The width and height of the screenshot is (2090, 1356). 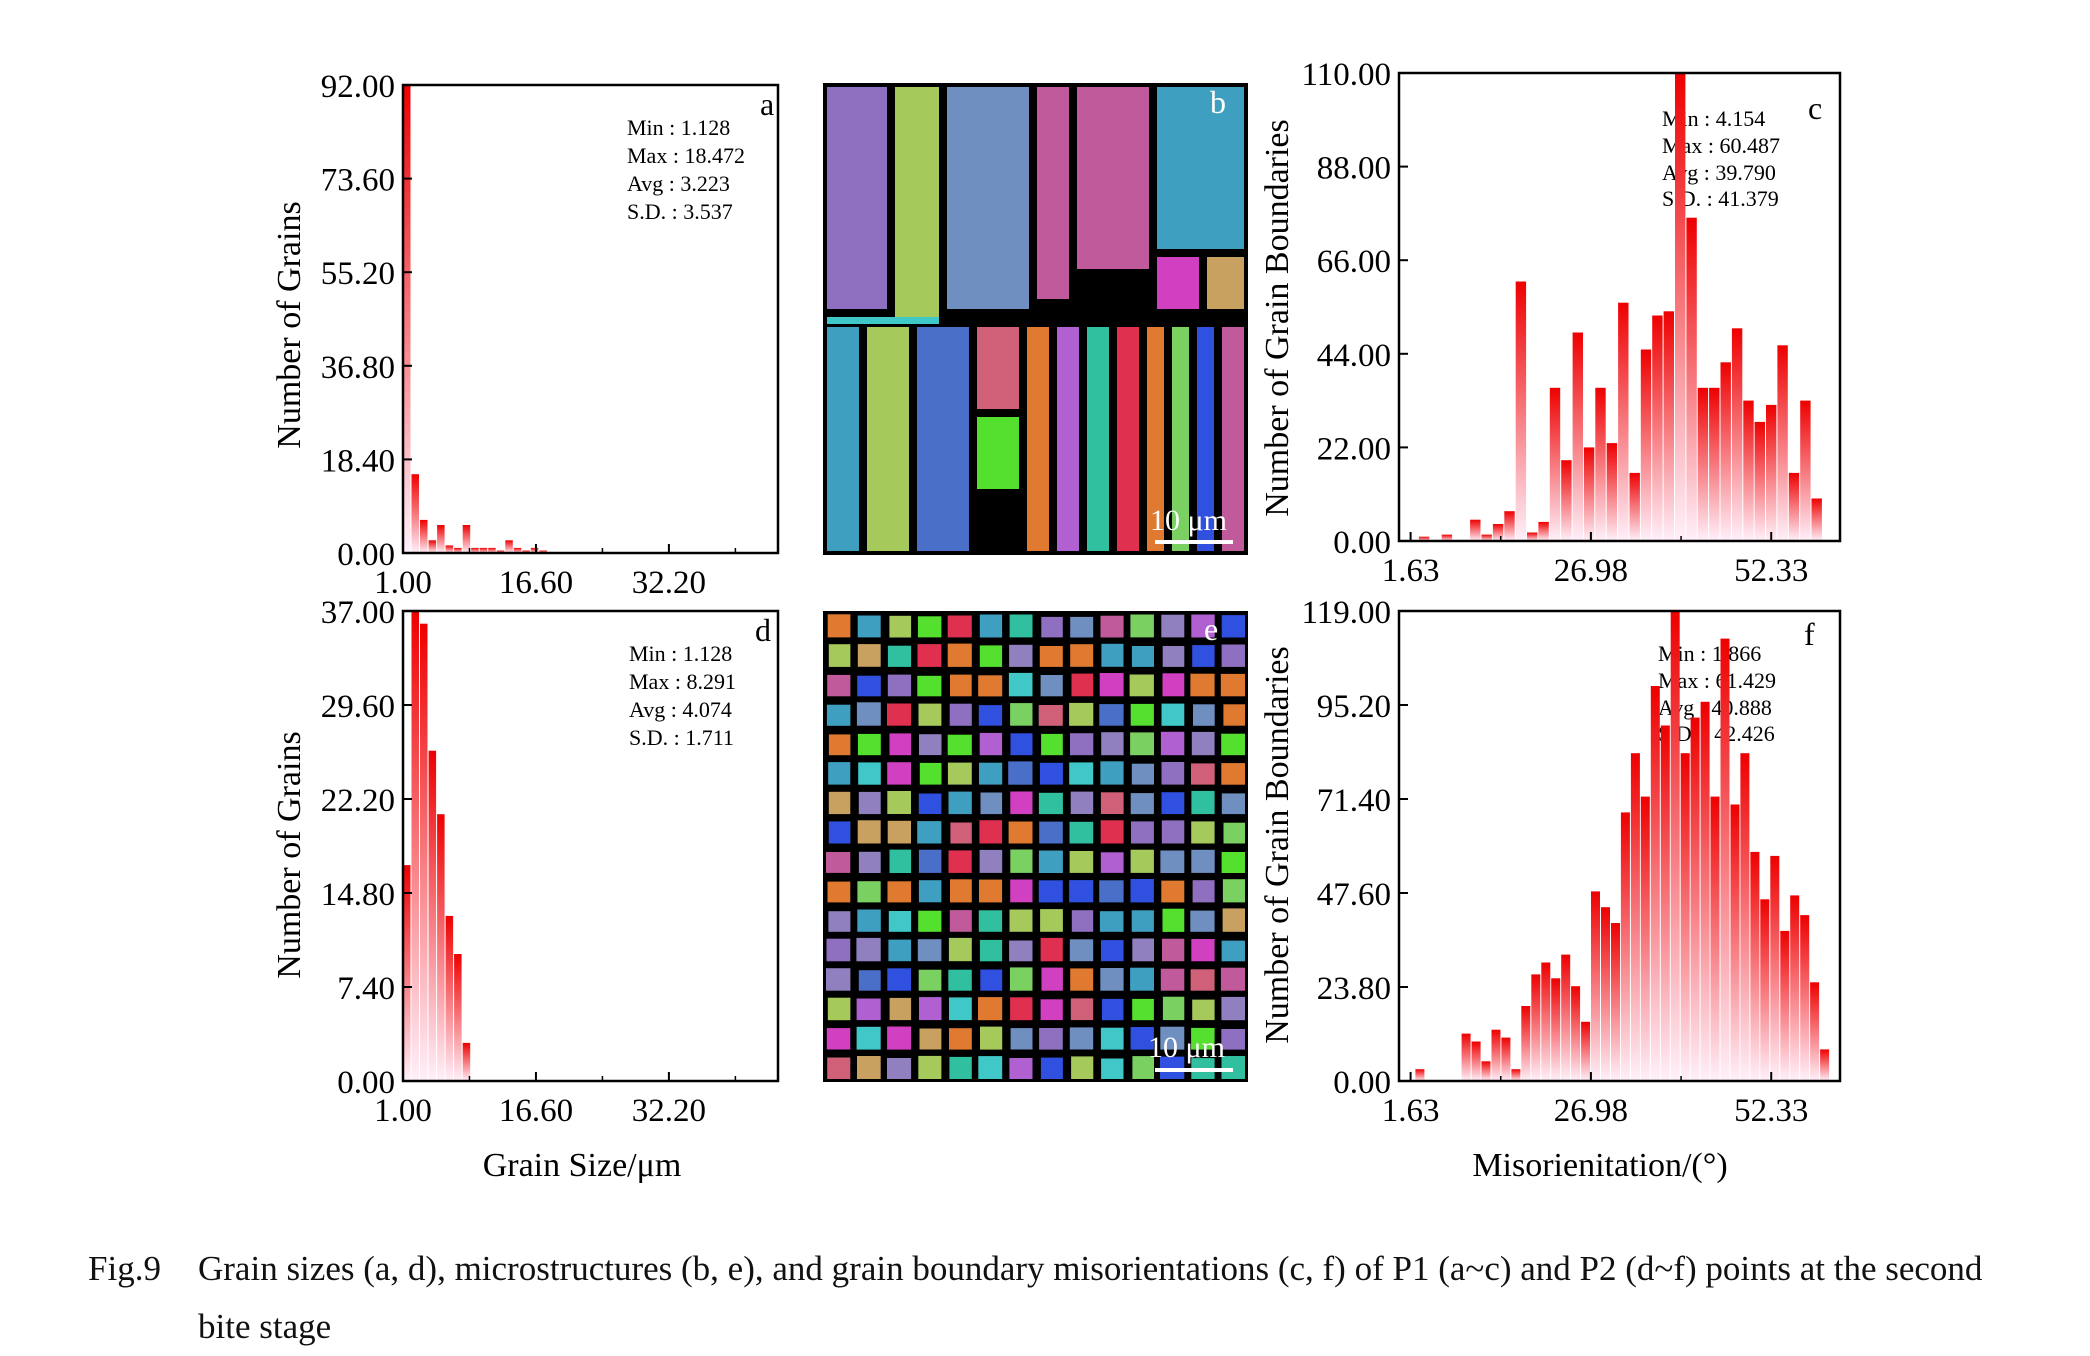 I want to click on chart-d-ytick-label: 22.20, so click(x=358, y=801).